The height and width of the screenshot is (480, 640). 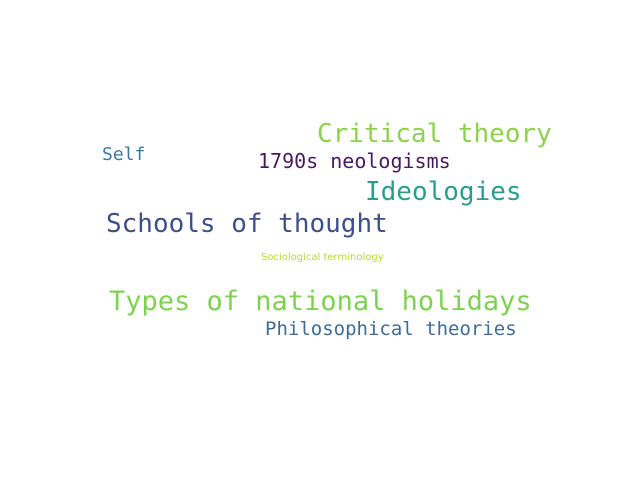 What do you see at coordinates (354, 161) in the screenshot?
I see `word-1790s-neologisms: 1790s neologisms` at bounding box center [354, 161].